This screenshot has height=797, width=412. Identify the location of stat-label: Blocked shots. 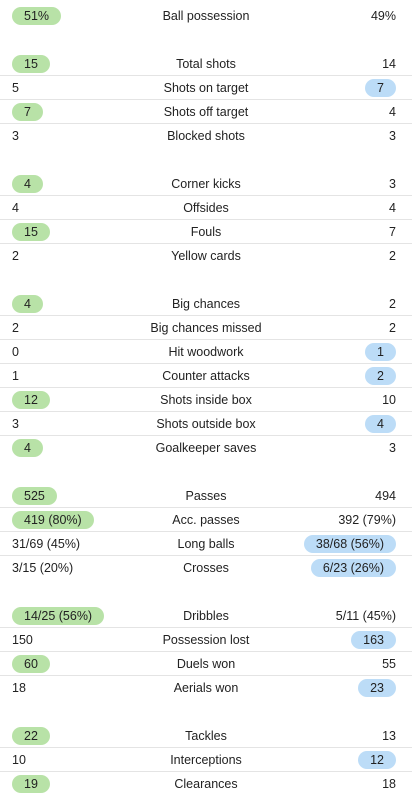
(206, 136).